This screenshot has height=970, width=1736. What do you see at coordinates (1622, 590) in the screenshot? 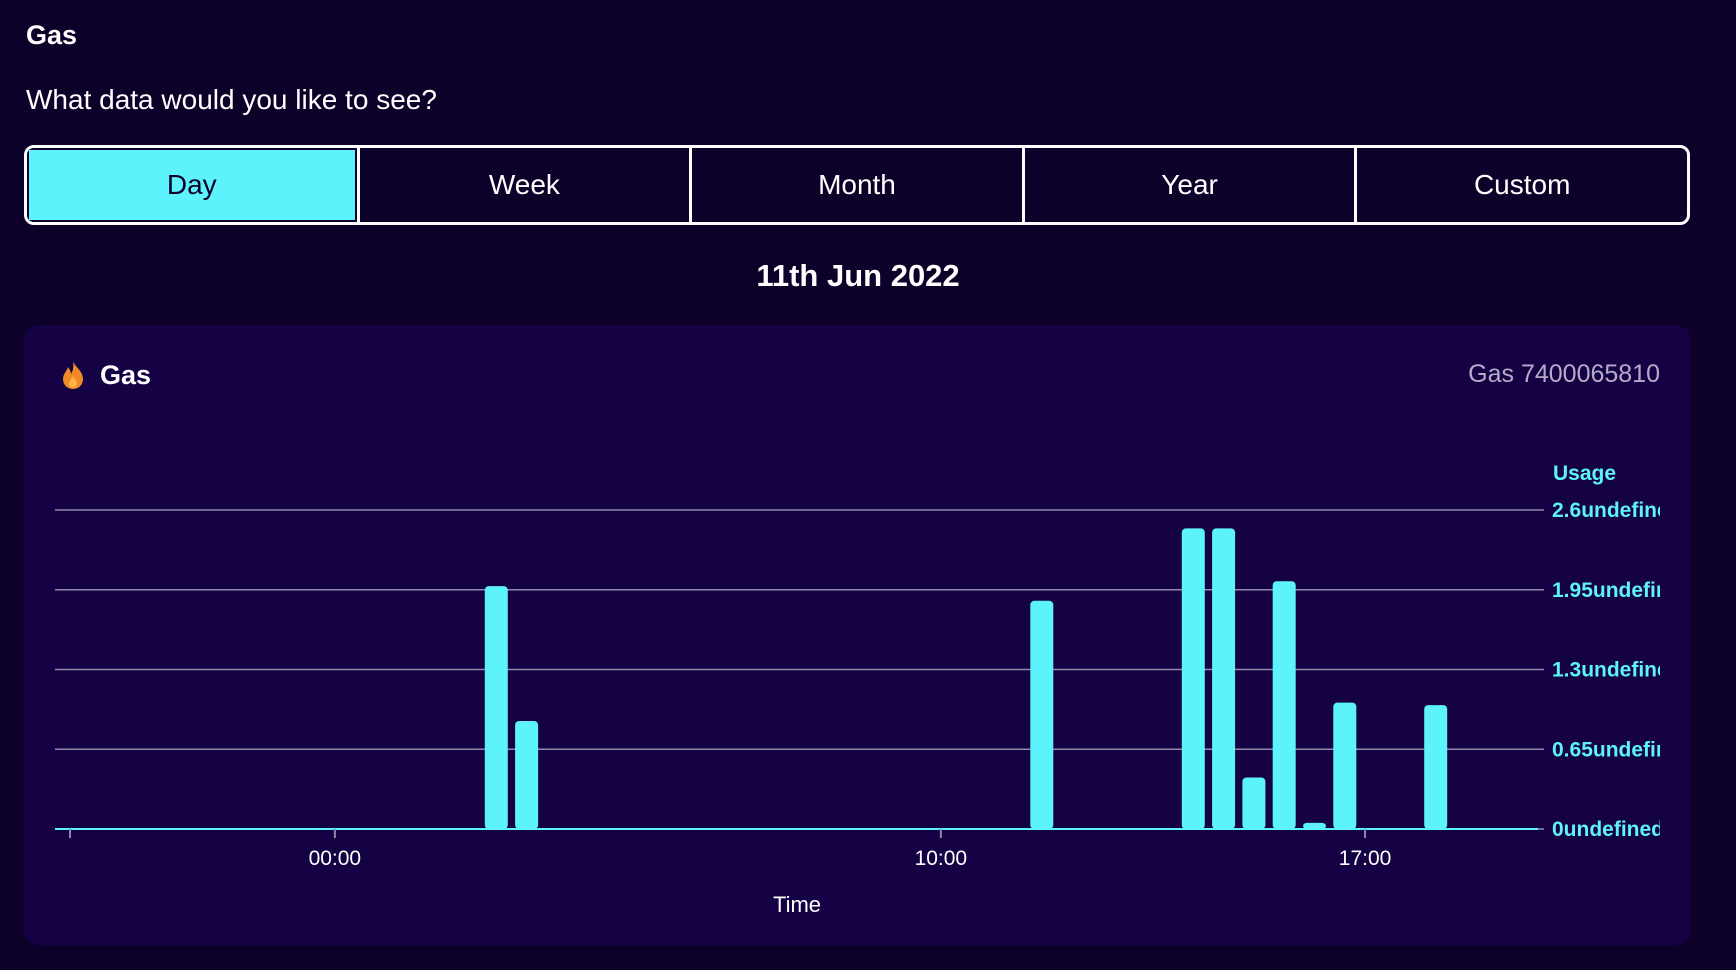
I see `y-tick-label: 1.95undefined` at bounding box center [1622, 590].